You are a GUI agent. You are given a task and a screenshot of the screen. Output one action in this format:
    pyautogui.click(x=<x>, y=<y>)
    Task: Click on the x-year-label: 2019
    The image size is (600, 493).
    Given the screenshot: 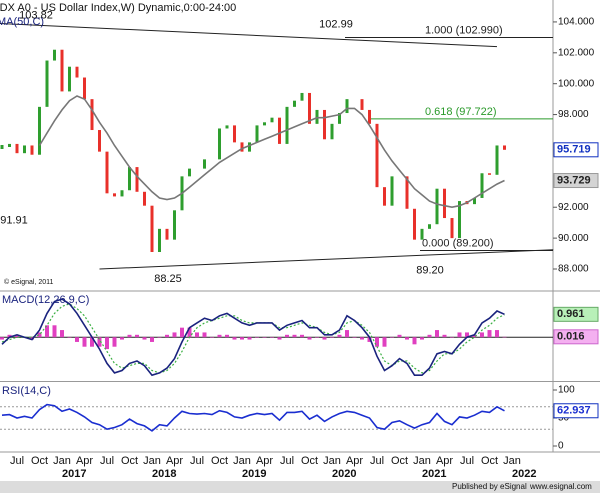 What is the action you would take?
    pyautogui.click(x=254, y=474)
    